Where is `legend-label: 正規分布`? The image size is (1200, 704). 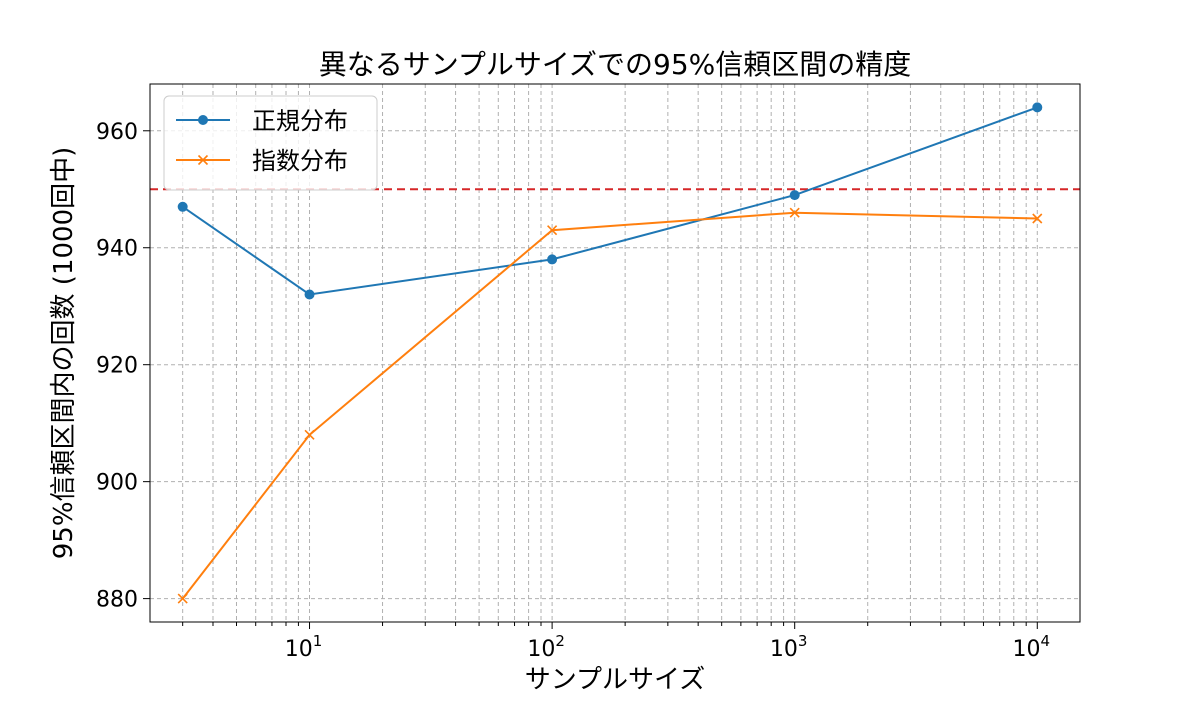 legend-label: 正規分布 is located at coordinates (300, 121).